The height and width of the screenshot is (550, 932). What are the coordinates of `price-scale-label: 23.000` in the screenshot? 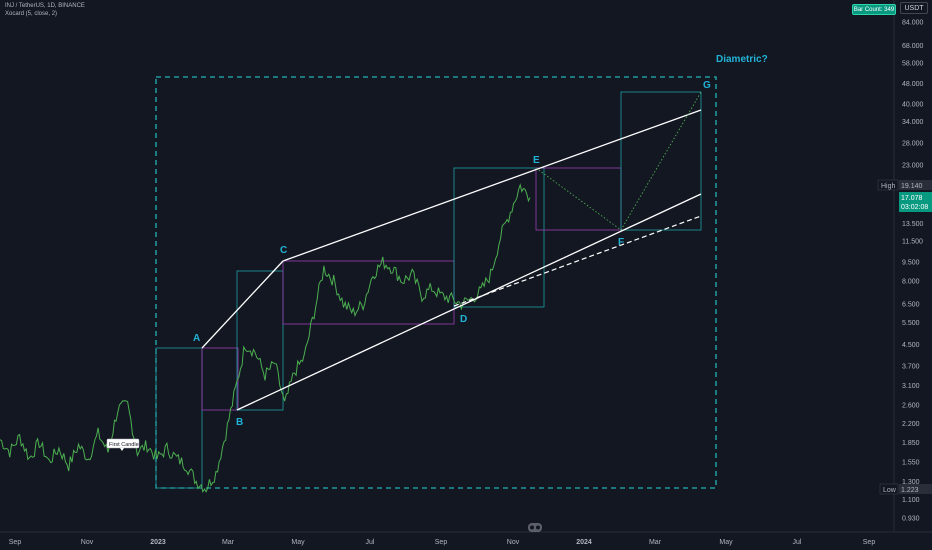 It's located at (913, 165).